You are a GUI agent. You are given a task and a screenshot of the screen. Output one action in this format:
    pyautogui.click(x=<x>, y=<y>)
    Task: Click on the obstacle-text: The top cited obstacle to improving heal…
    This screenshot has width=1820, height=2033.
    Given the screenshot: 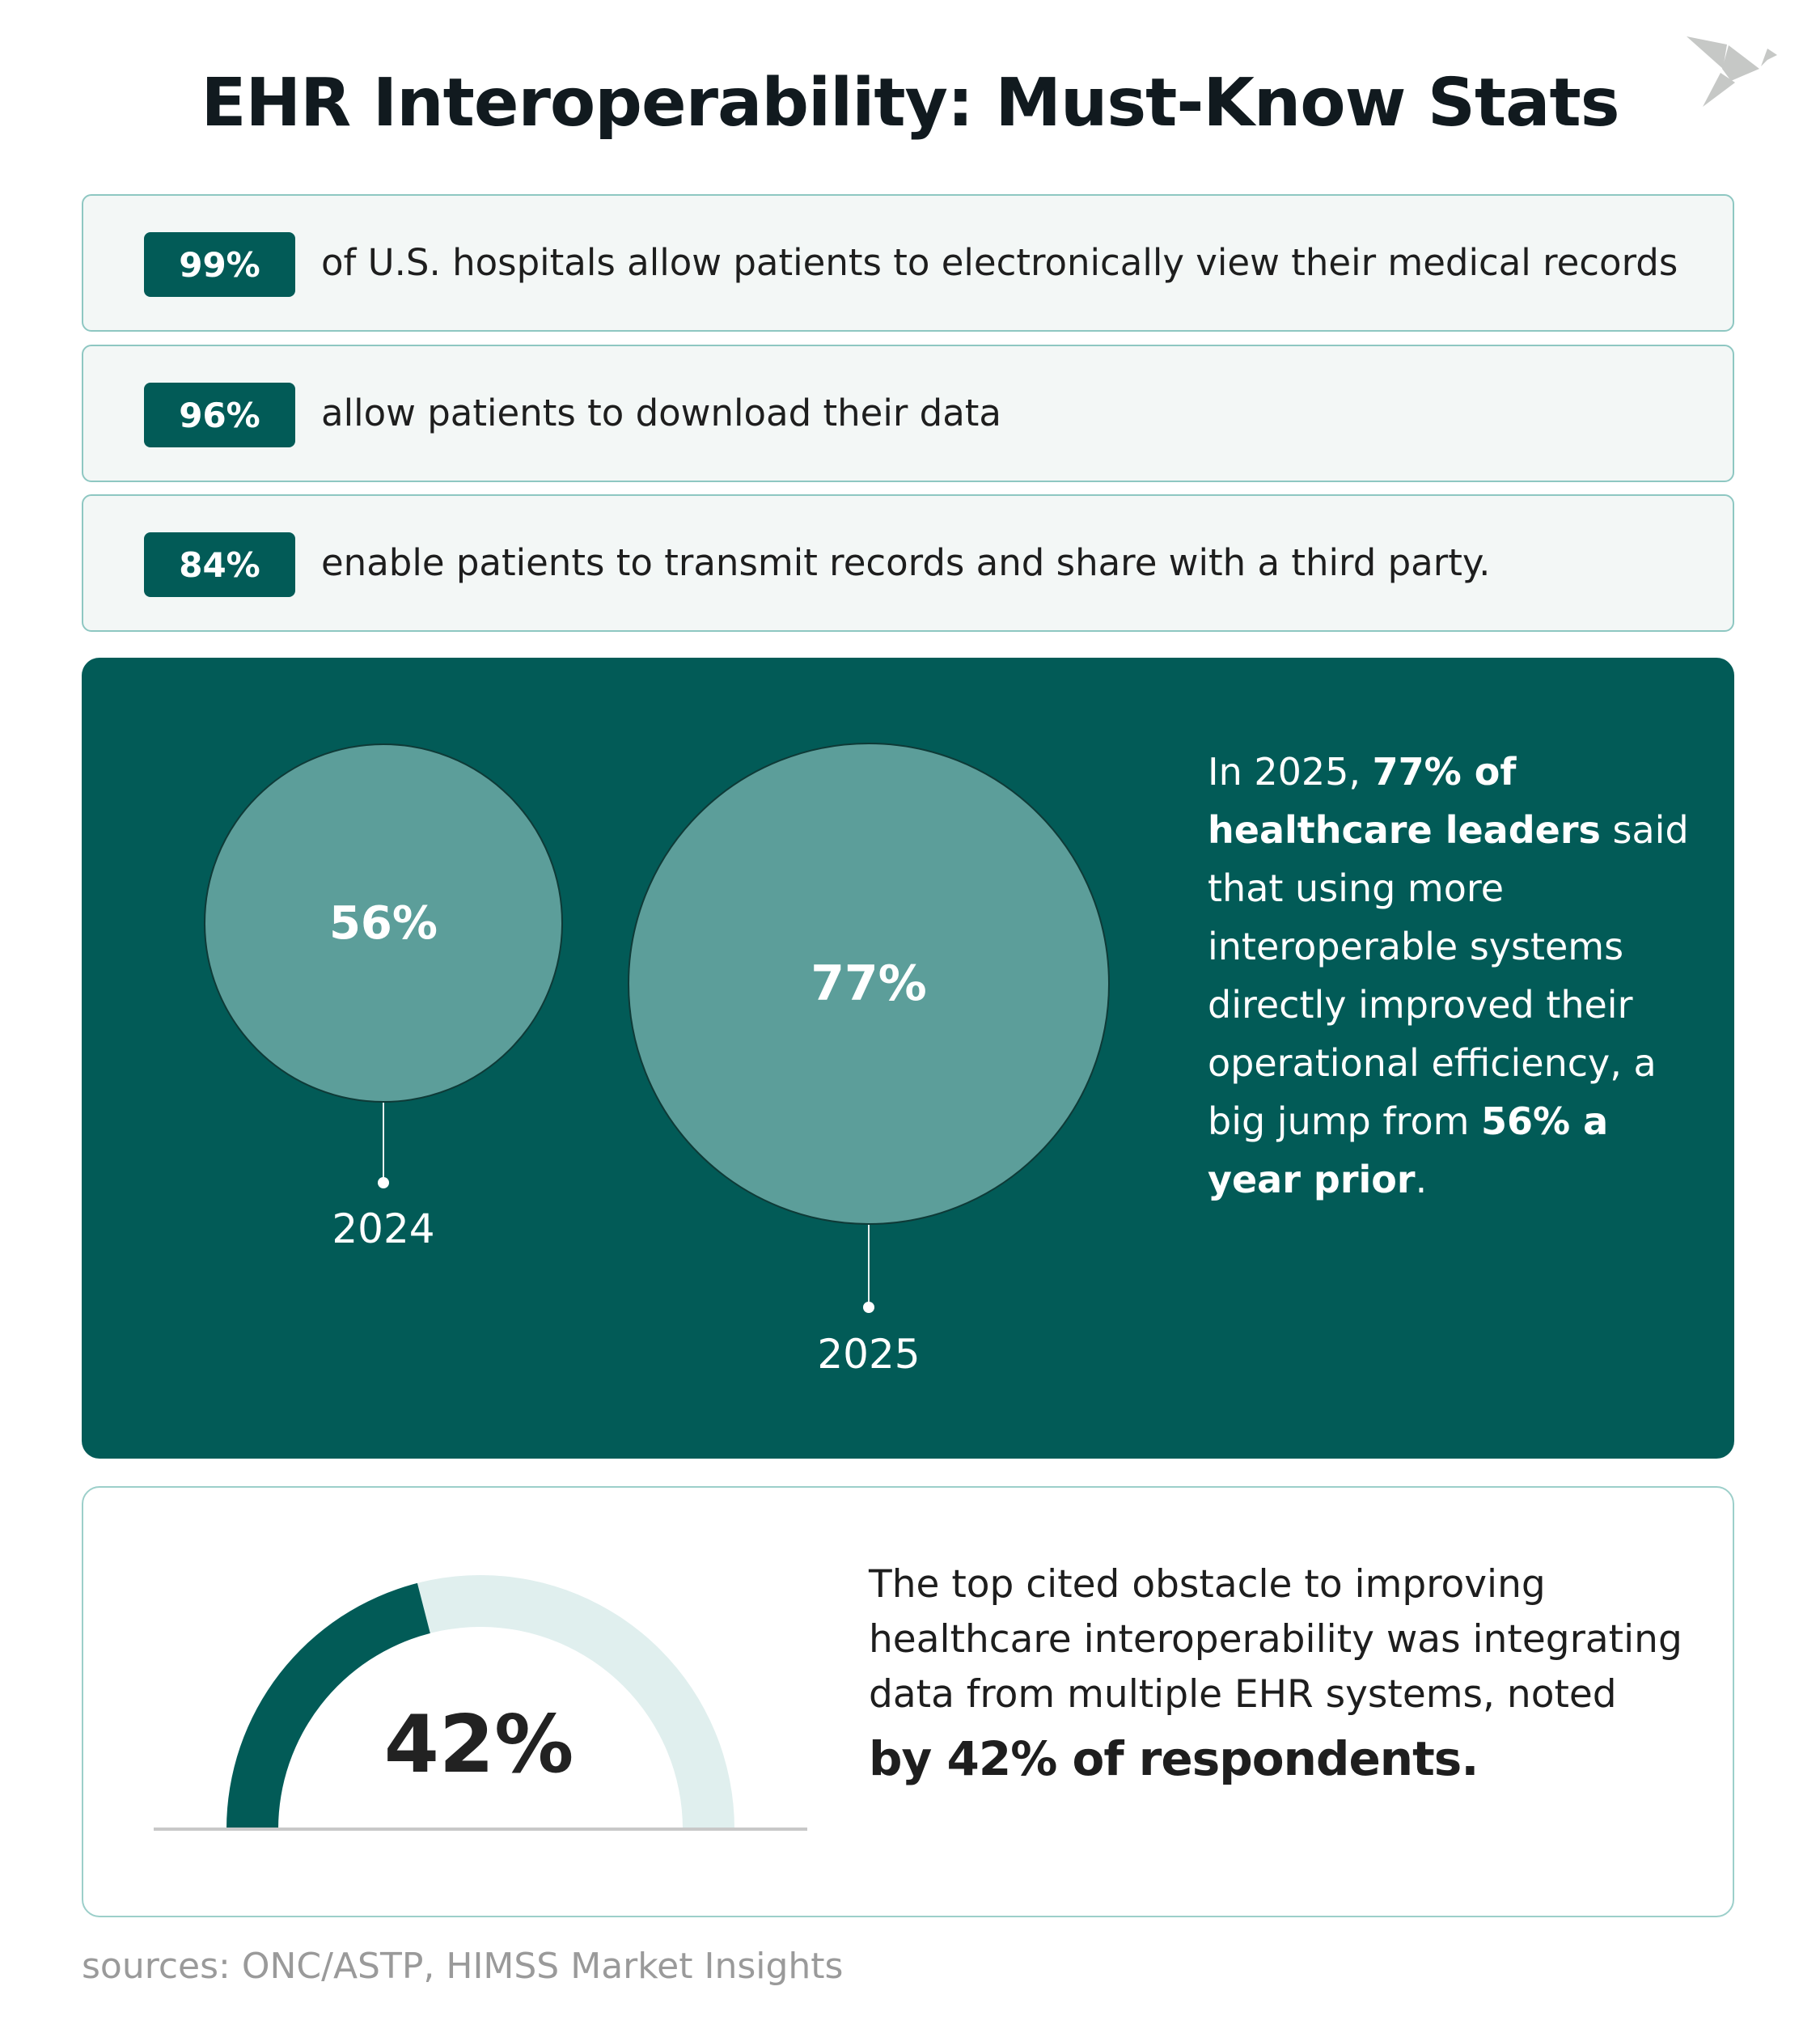 What is the action you would take?
    pyautogui.click(x=1275, y=1639)
    